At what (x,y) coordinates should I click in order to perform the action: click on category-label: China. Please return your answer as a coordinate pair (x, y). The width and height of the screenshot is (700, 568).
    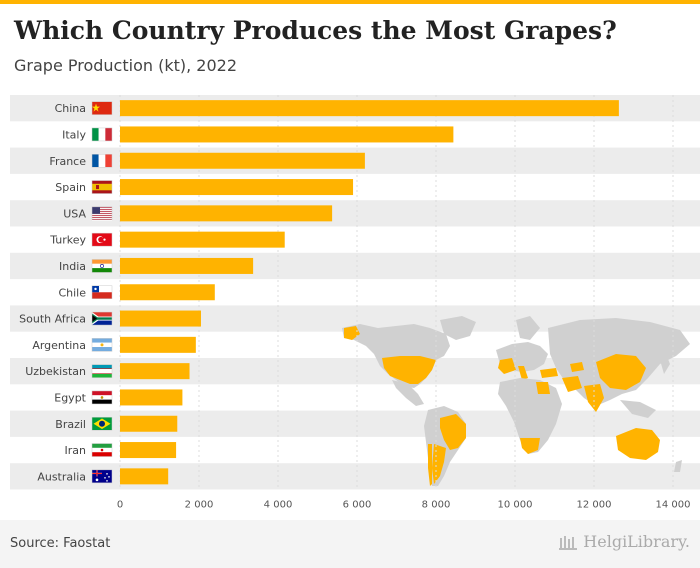
    Looking at the image, I should click on (70, 108).